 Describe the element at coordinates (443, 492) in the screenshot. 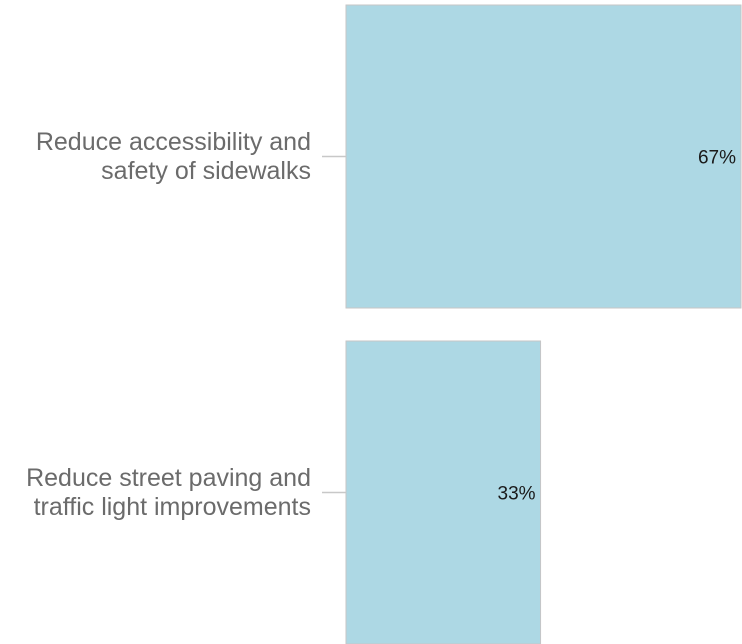

I see `bar-street-paving` at that location.